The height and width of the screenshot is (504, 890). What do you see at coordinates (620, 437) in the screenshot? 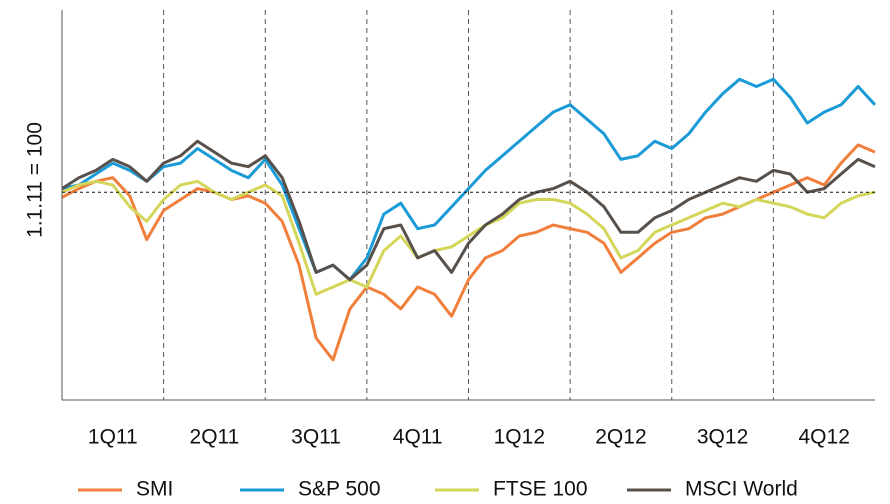
I see `x-tick-label: 2Q12` at bounding box center [620, 437].